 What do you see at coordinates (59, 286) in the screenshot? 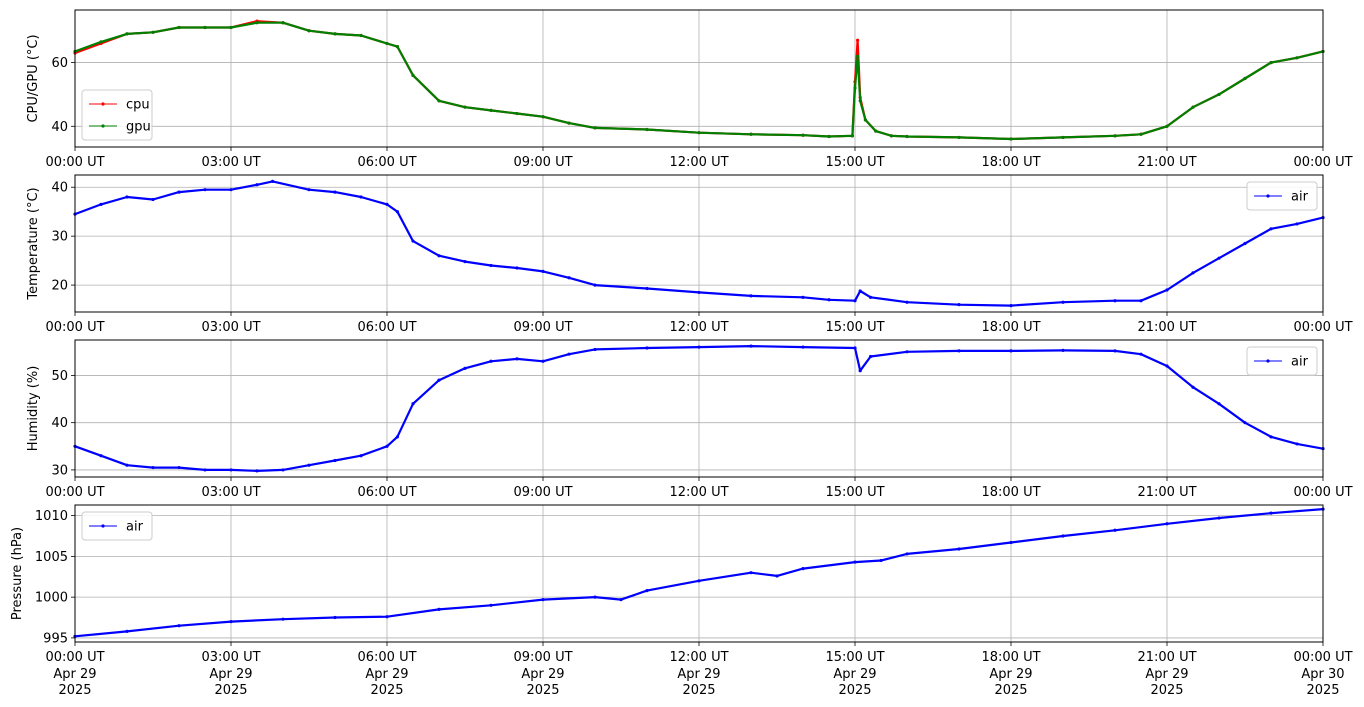
I see `y-tick-label: 20` at bounding box center [59, 286].